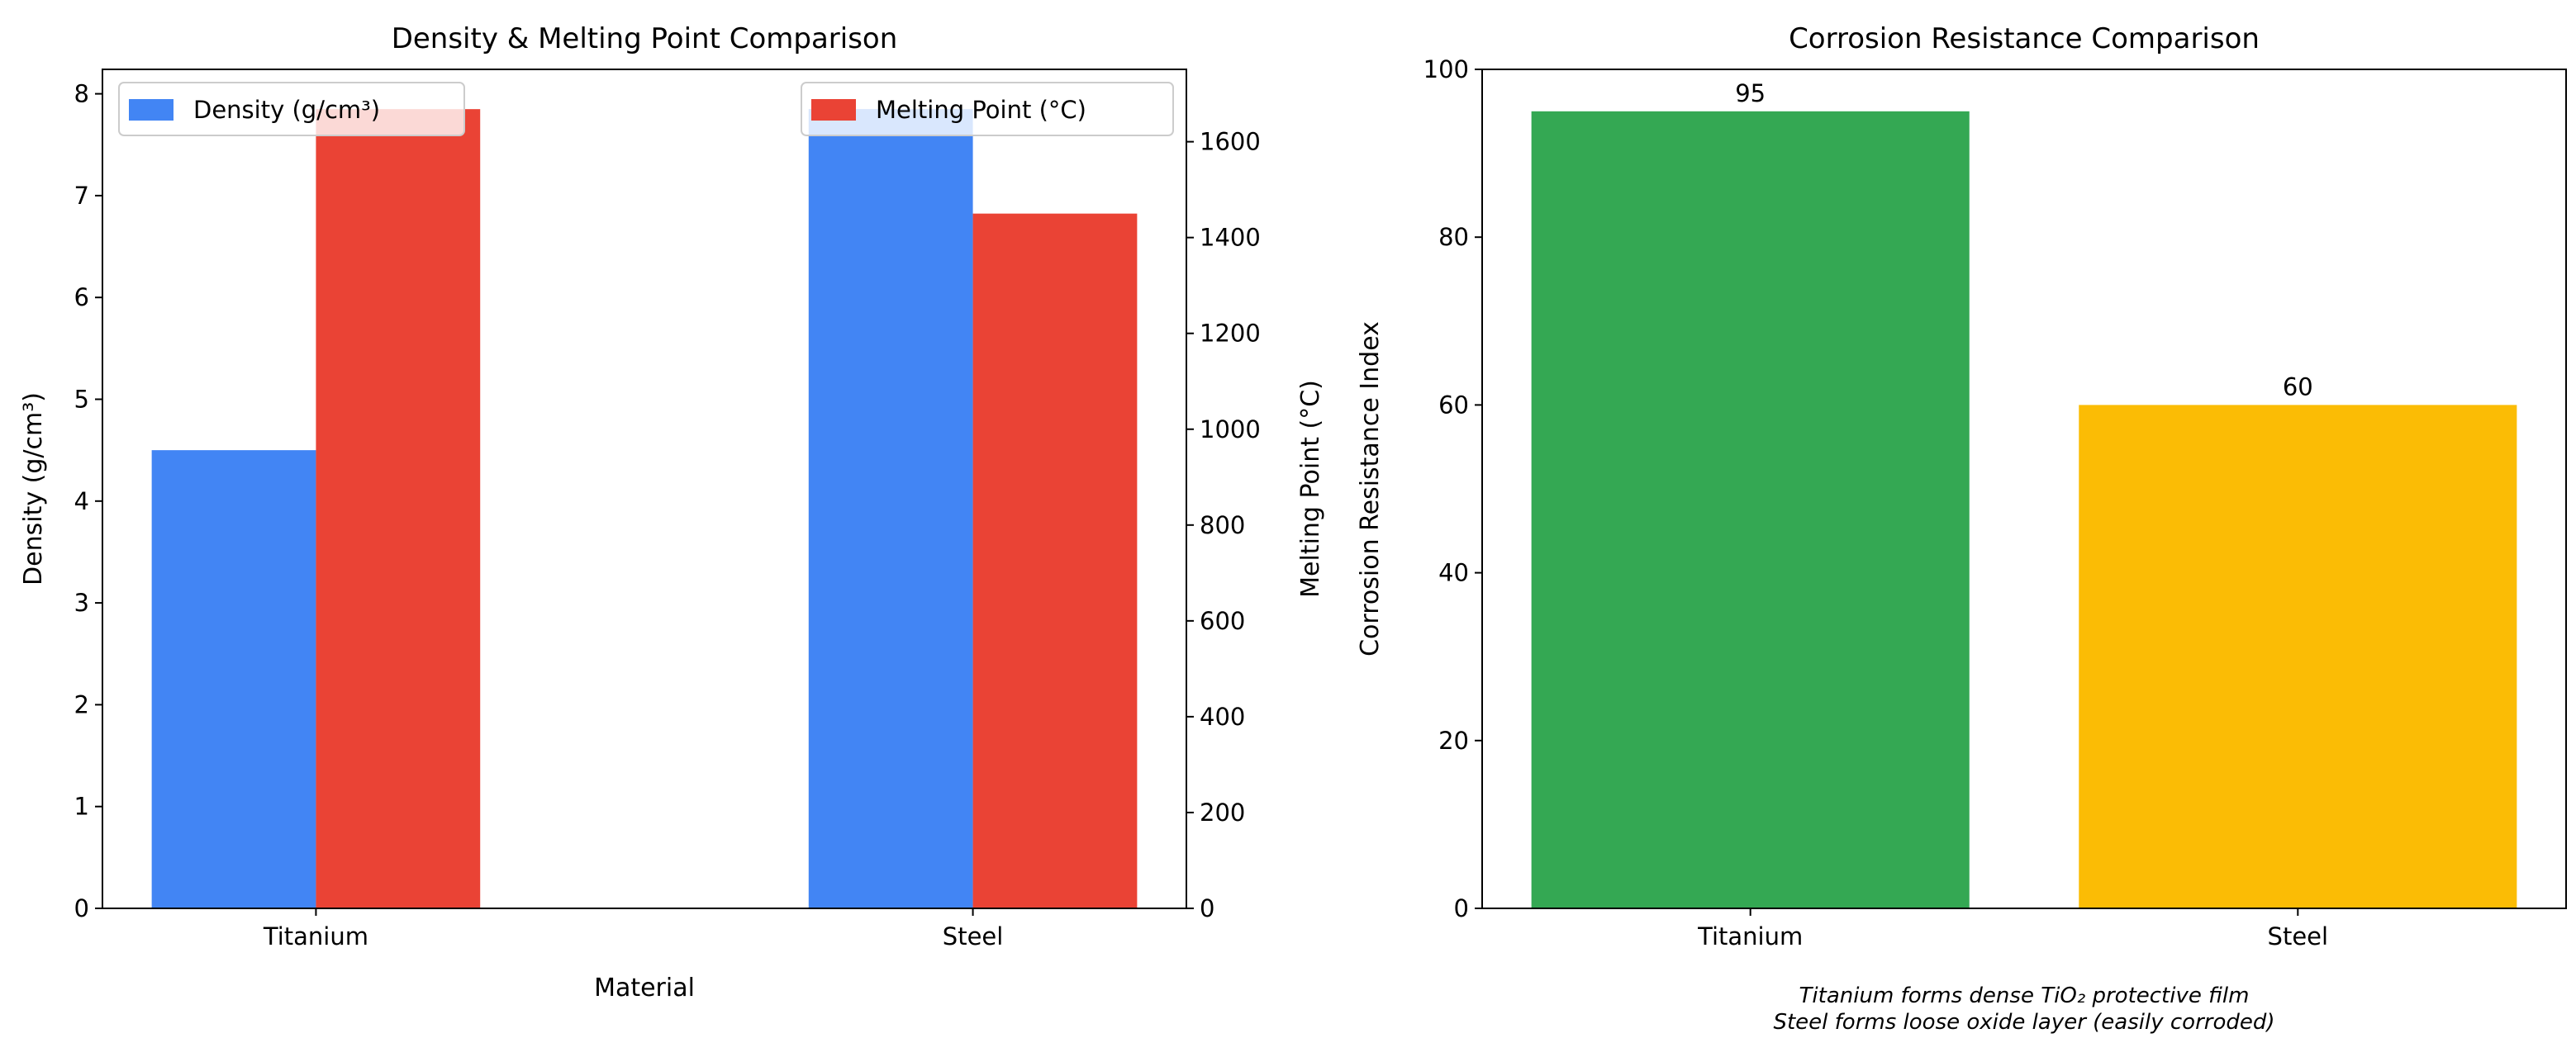 The image size is (2576, 1057). What do you see at coordinates (1446, 69) in the screenshot?
I see `right-y-tick-label: 100` at bounding box center [1446, 69].